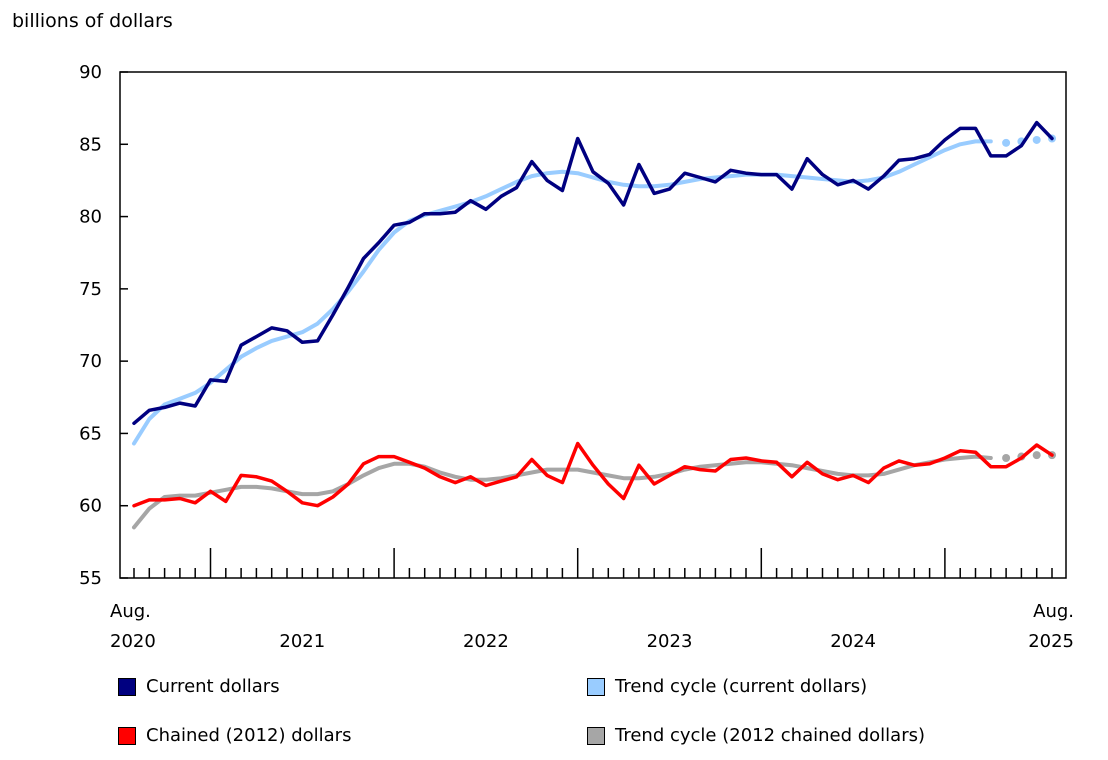  I want to click on legend-label: Chained (2012) dollars, so click(249, 735).